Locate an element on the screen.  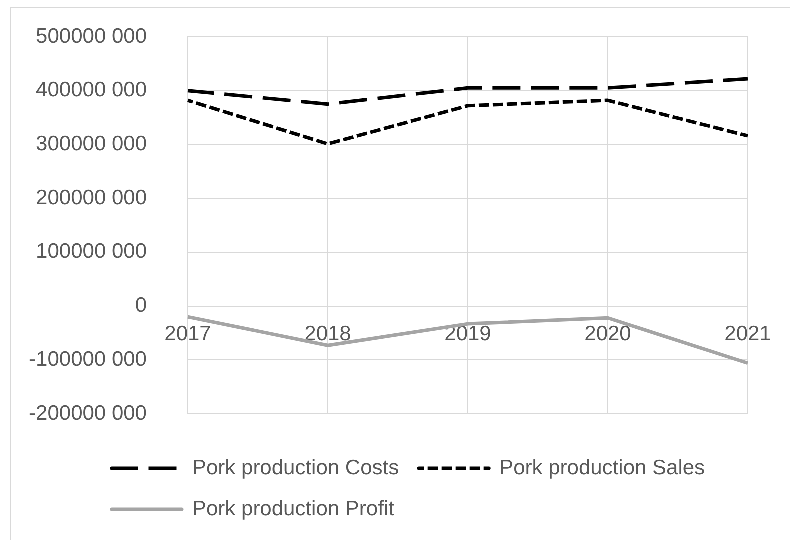
x-tick-label: 2021 is located at coordinates (748, 334).